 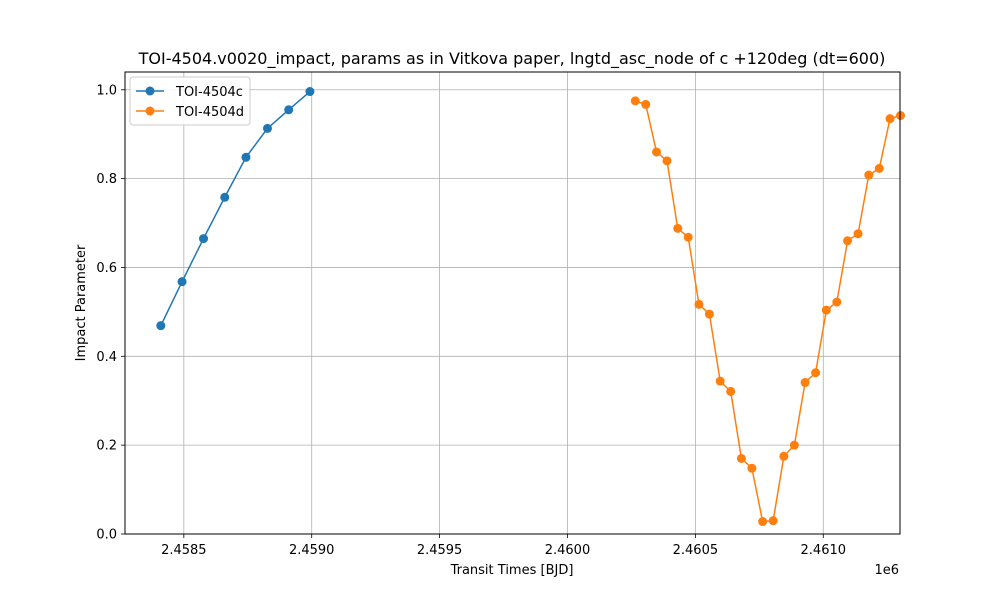 I want to click on x-axis-label: Transit Times [BJD], so click(x=512, y=570).